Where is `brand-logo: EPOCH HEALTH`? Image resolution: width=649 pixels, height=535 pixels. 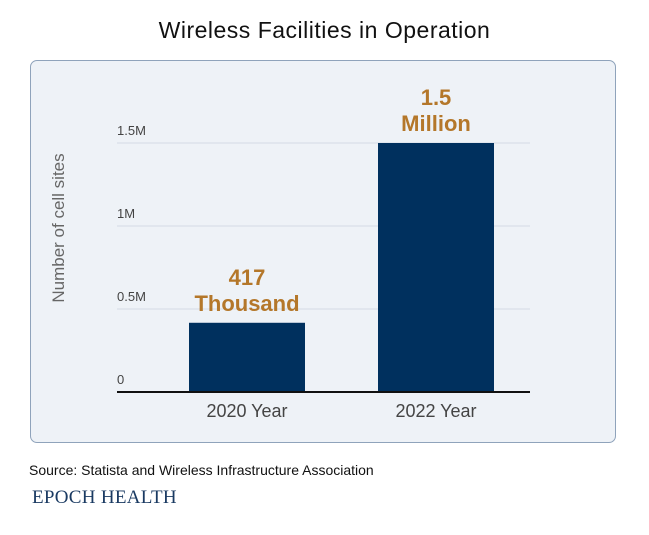 brand-logo: EPOCH HEALTH is located at coordinates (104, 497).